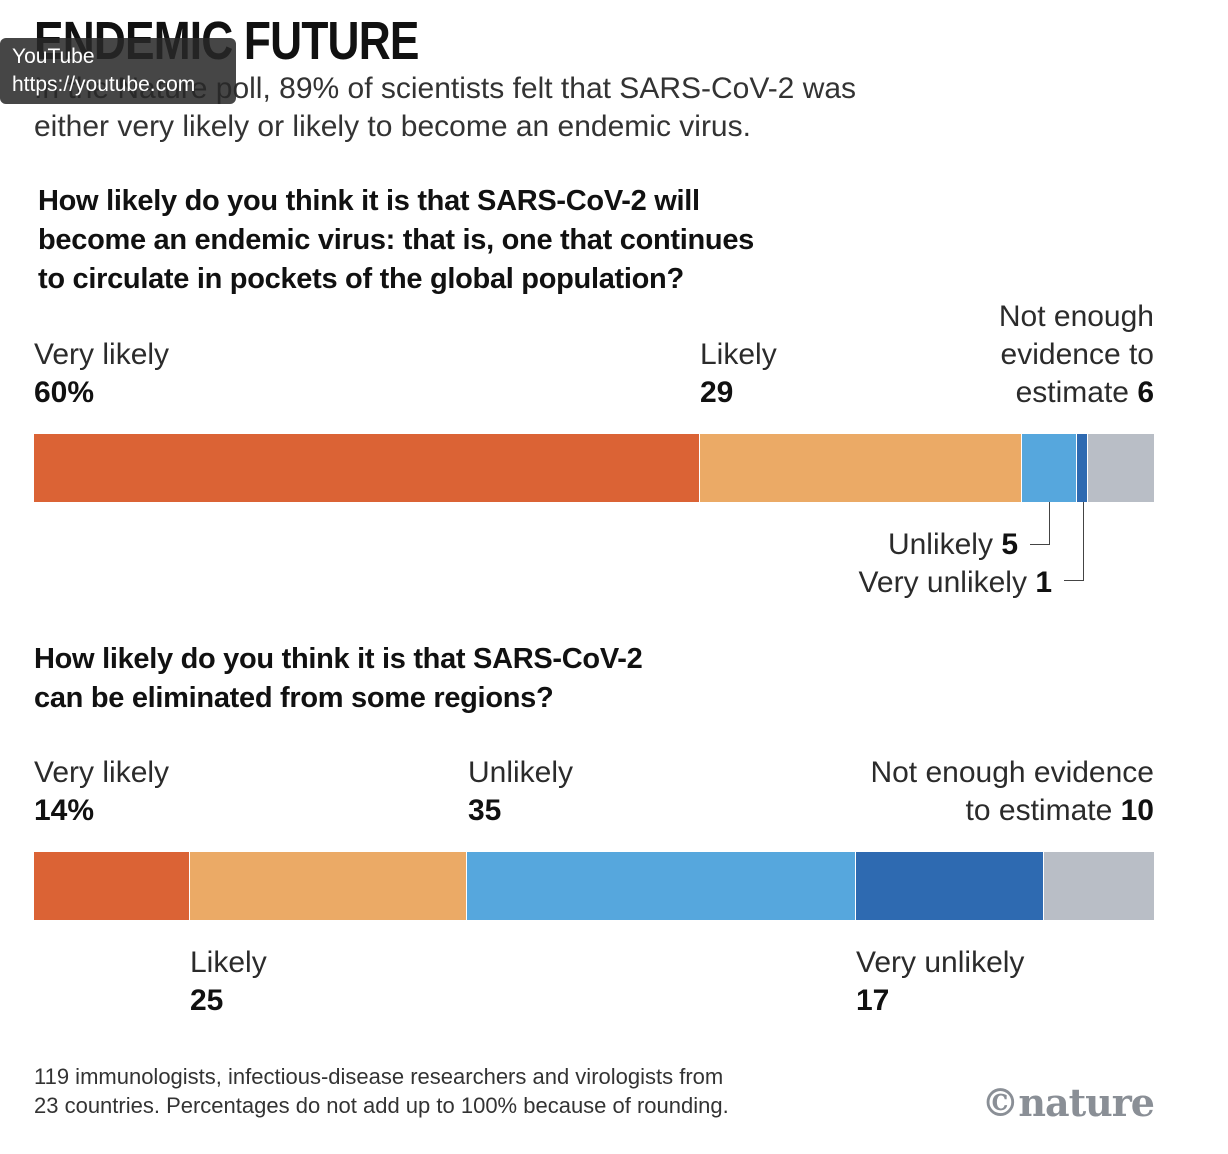 This screenshot has width=1228, height=1154. What do you see at coordinates (520, 792) in the screenshot?
I see `chart2-label-unlikely: Unlikely 35` at bounding box center [520, 792].